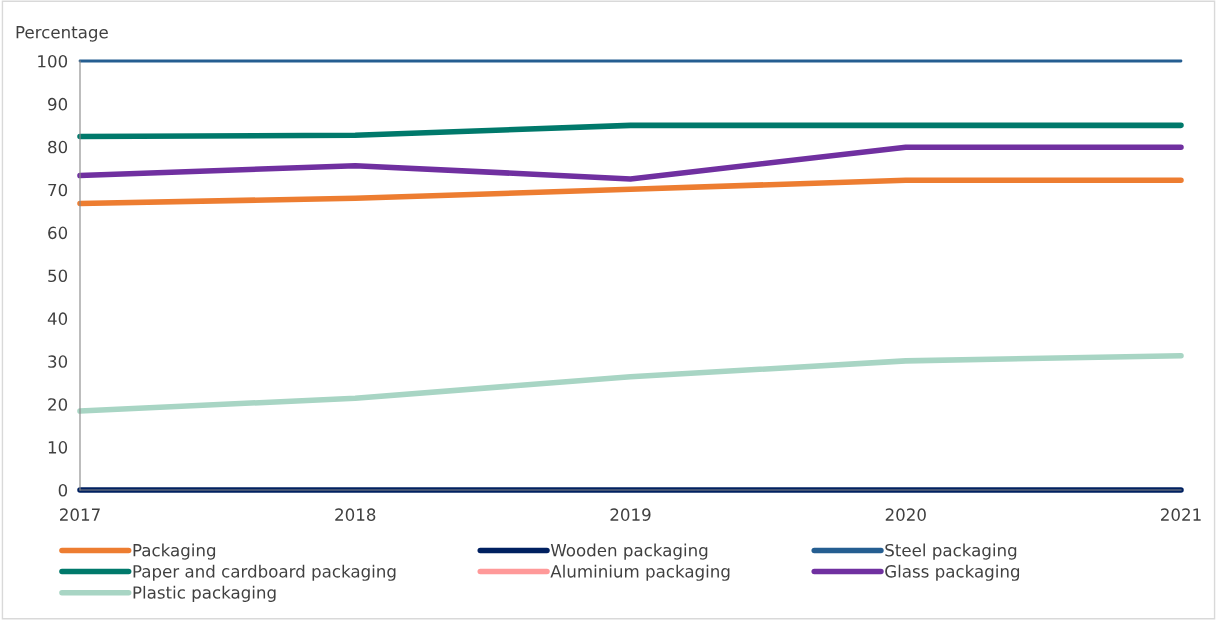  What do you see at coordinates (58, 447) in the screenshot?
I see `y-tick-label: 10` at bounding box center [58, 447].